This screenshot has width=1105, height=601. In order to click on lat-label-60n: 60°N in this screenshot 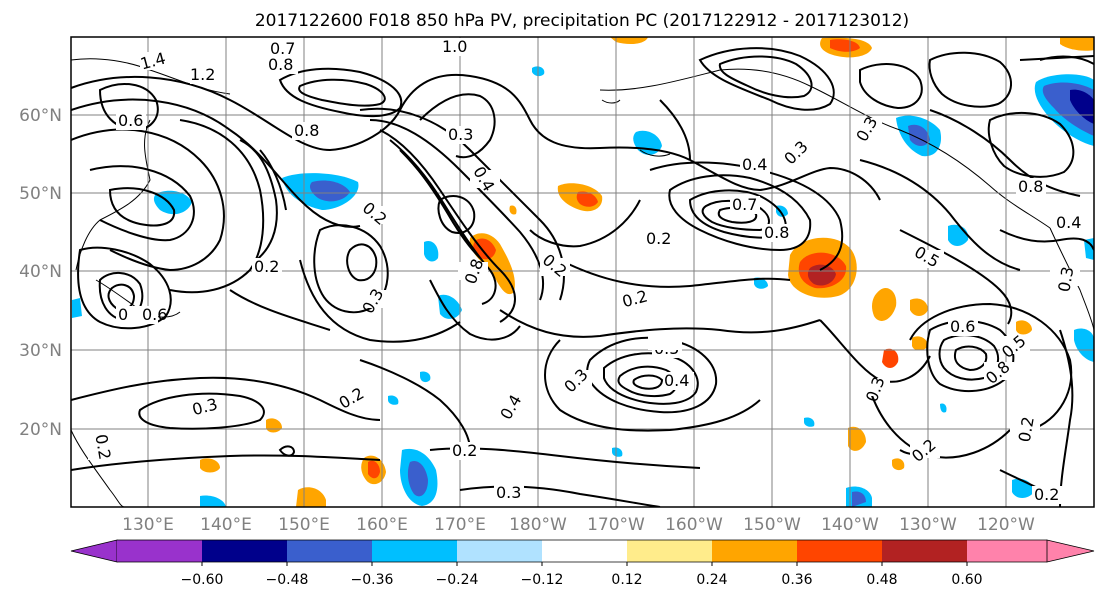, I will do `click(40, 116)`.